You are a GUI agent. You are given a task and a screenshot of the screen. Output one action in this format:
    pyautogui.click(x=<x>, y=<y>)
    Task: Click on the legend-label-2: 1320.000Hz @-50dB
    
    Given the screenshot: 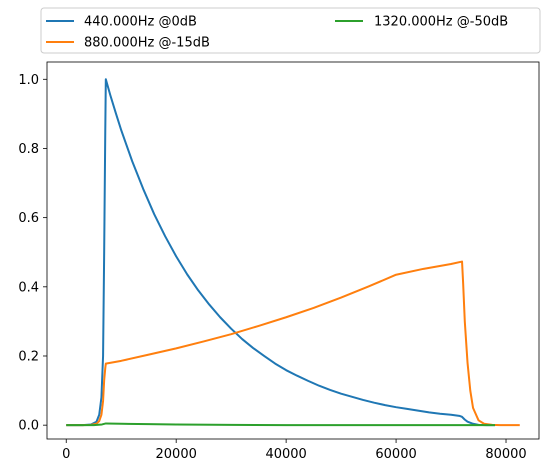 What is the action you would take?
    pyautogui.click(x=441, y=22)
    